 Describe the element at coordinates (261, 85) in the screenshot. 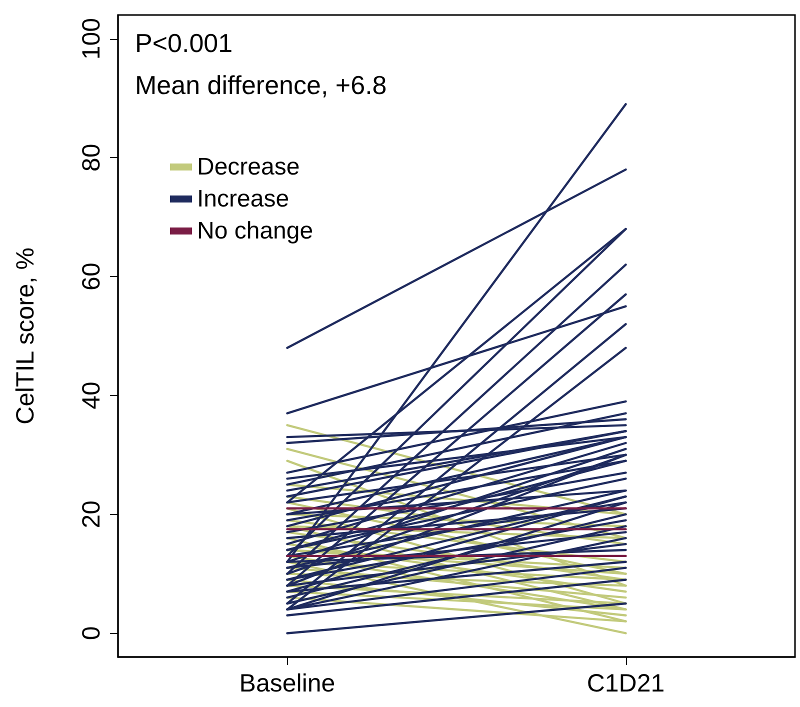

I see `annotation: Mean difference, +6.8` at that location.